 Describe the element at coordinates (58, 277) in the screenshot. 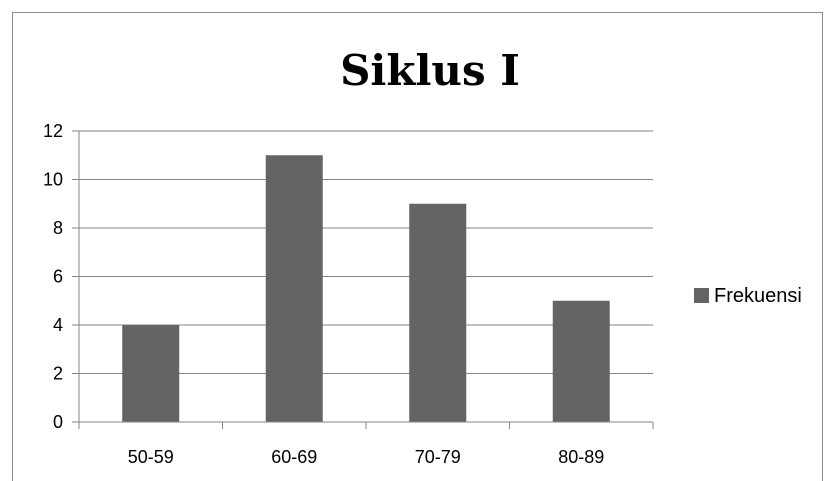

I see `y-tick-label: 6` at that location.